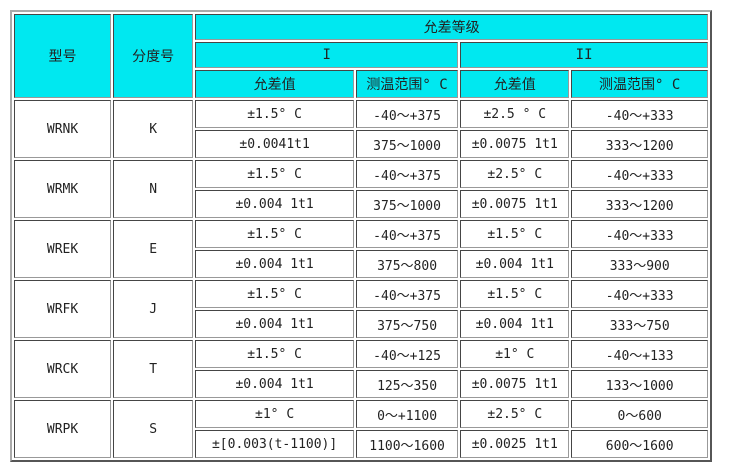 This screenshot has height=467, width=741. Describe the element at coordinates (407, 264) in the screenshot. I see `cell-range-1: 375～800` at that location.